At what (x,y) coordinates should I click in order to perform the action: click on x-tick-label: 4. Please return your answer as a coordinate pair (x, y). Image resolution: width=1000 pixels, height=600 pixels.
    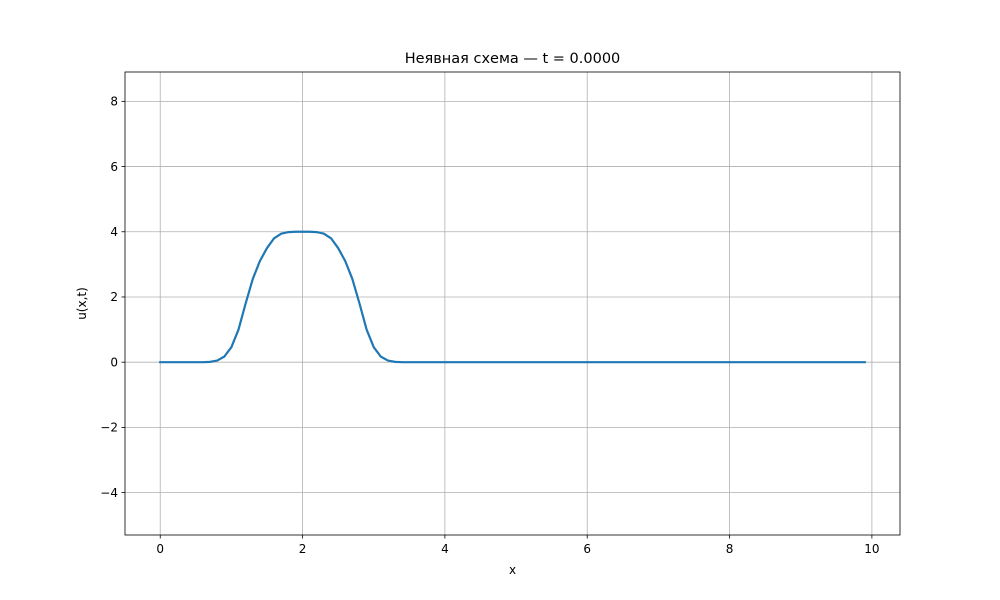
    Looking at the image, I should click on (445, 549).